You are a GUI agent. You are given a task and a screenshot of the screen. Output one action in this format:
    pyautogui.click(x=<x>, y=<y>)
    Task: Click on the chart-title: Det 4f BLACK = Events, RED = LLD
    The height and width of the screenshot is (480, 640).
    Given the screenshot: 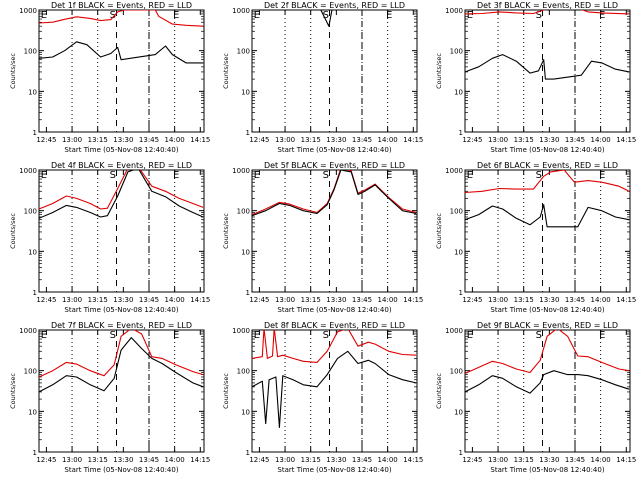 What is the action you would take?
    pyautogui.click(x=121, y=165)
    